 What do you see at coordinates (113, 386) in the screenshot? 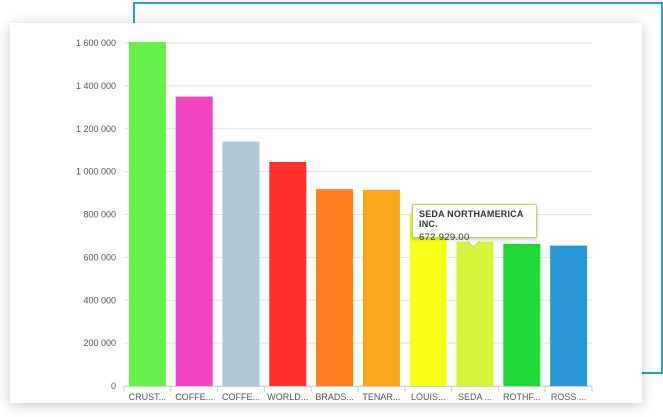
I see `y-tick-label: 0` at bounding box center [113, 386].